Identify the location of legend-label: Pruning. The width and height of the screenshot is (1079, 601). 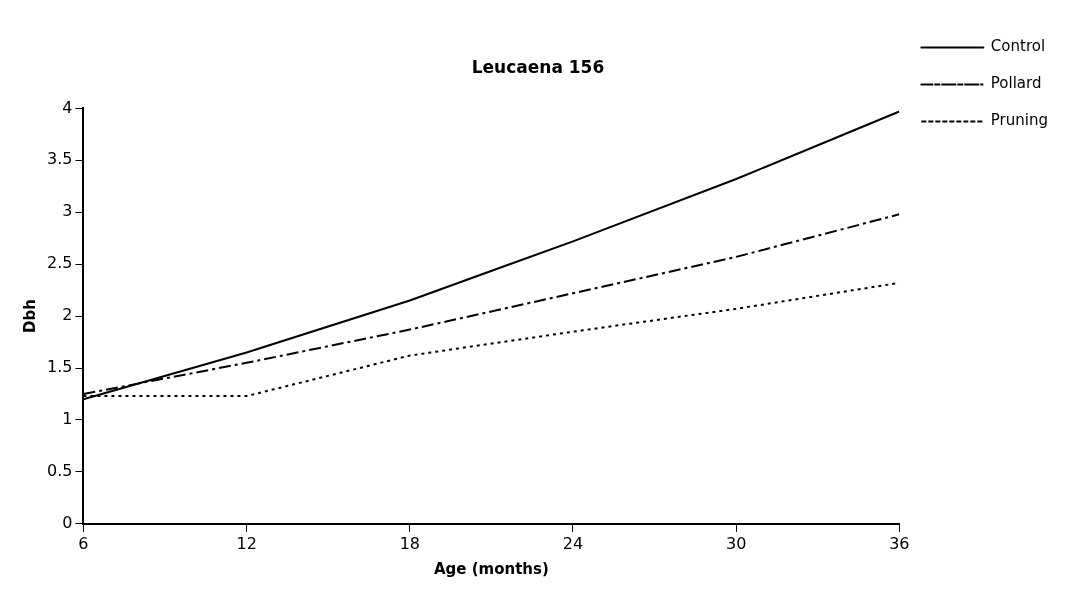
(1019, 120).